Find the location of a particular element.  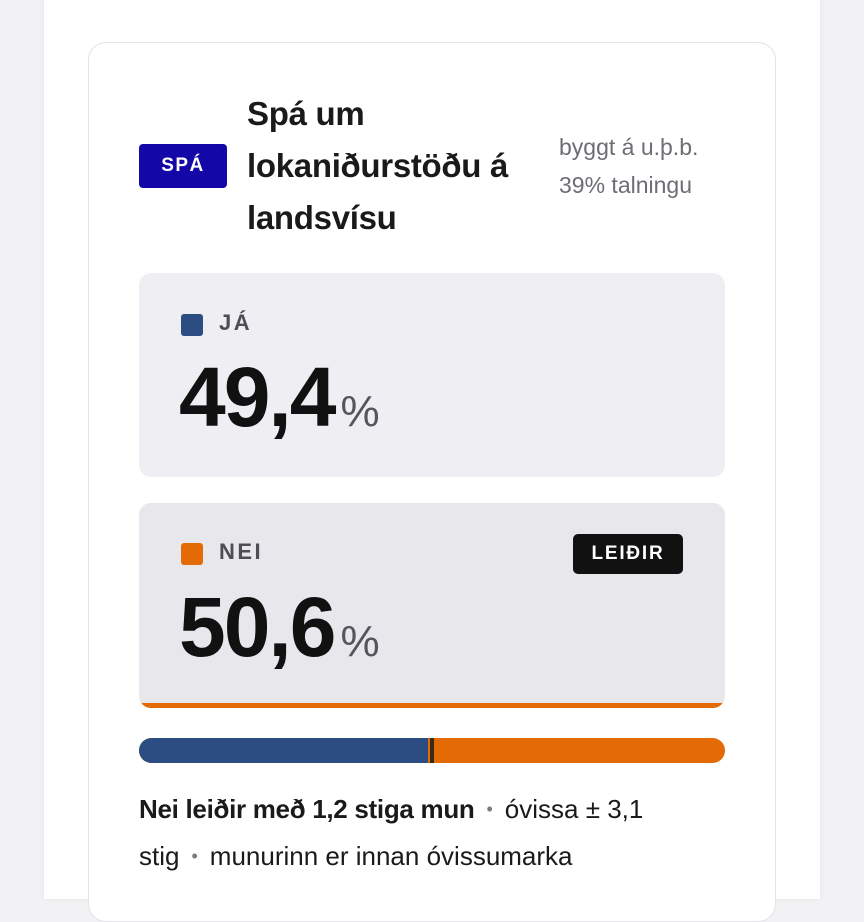

nei-value: 50,6 is located at coordinates (257, 627).